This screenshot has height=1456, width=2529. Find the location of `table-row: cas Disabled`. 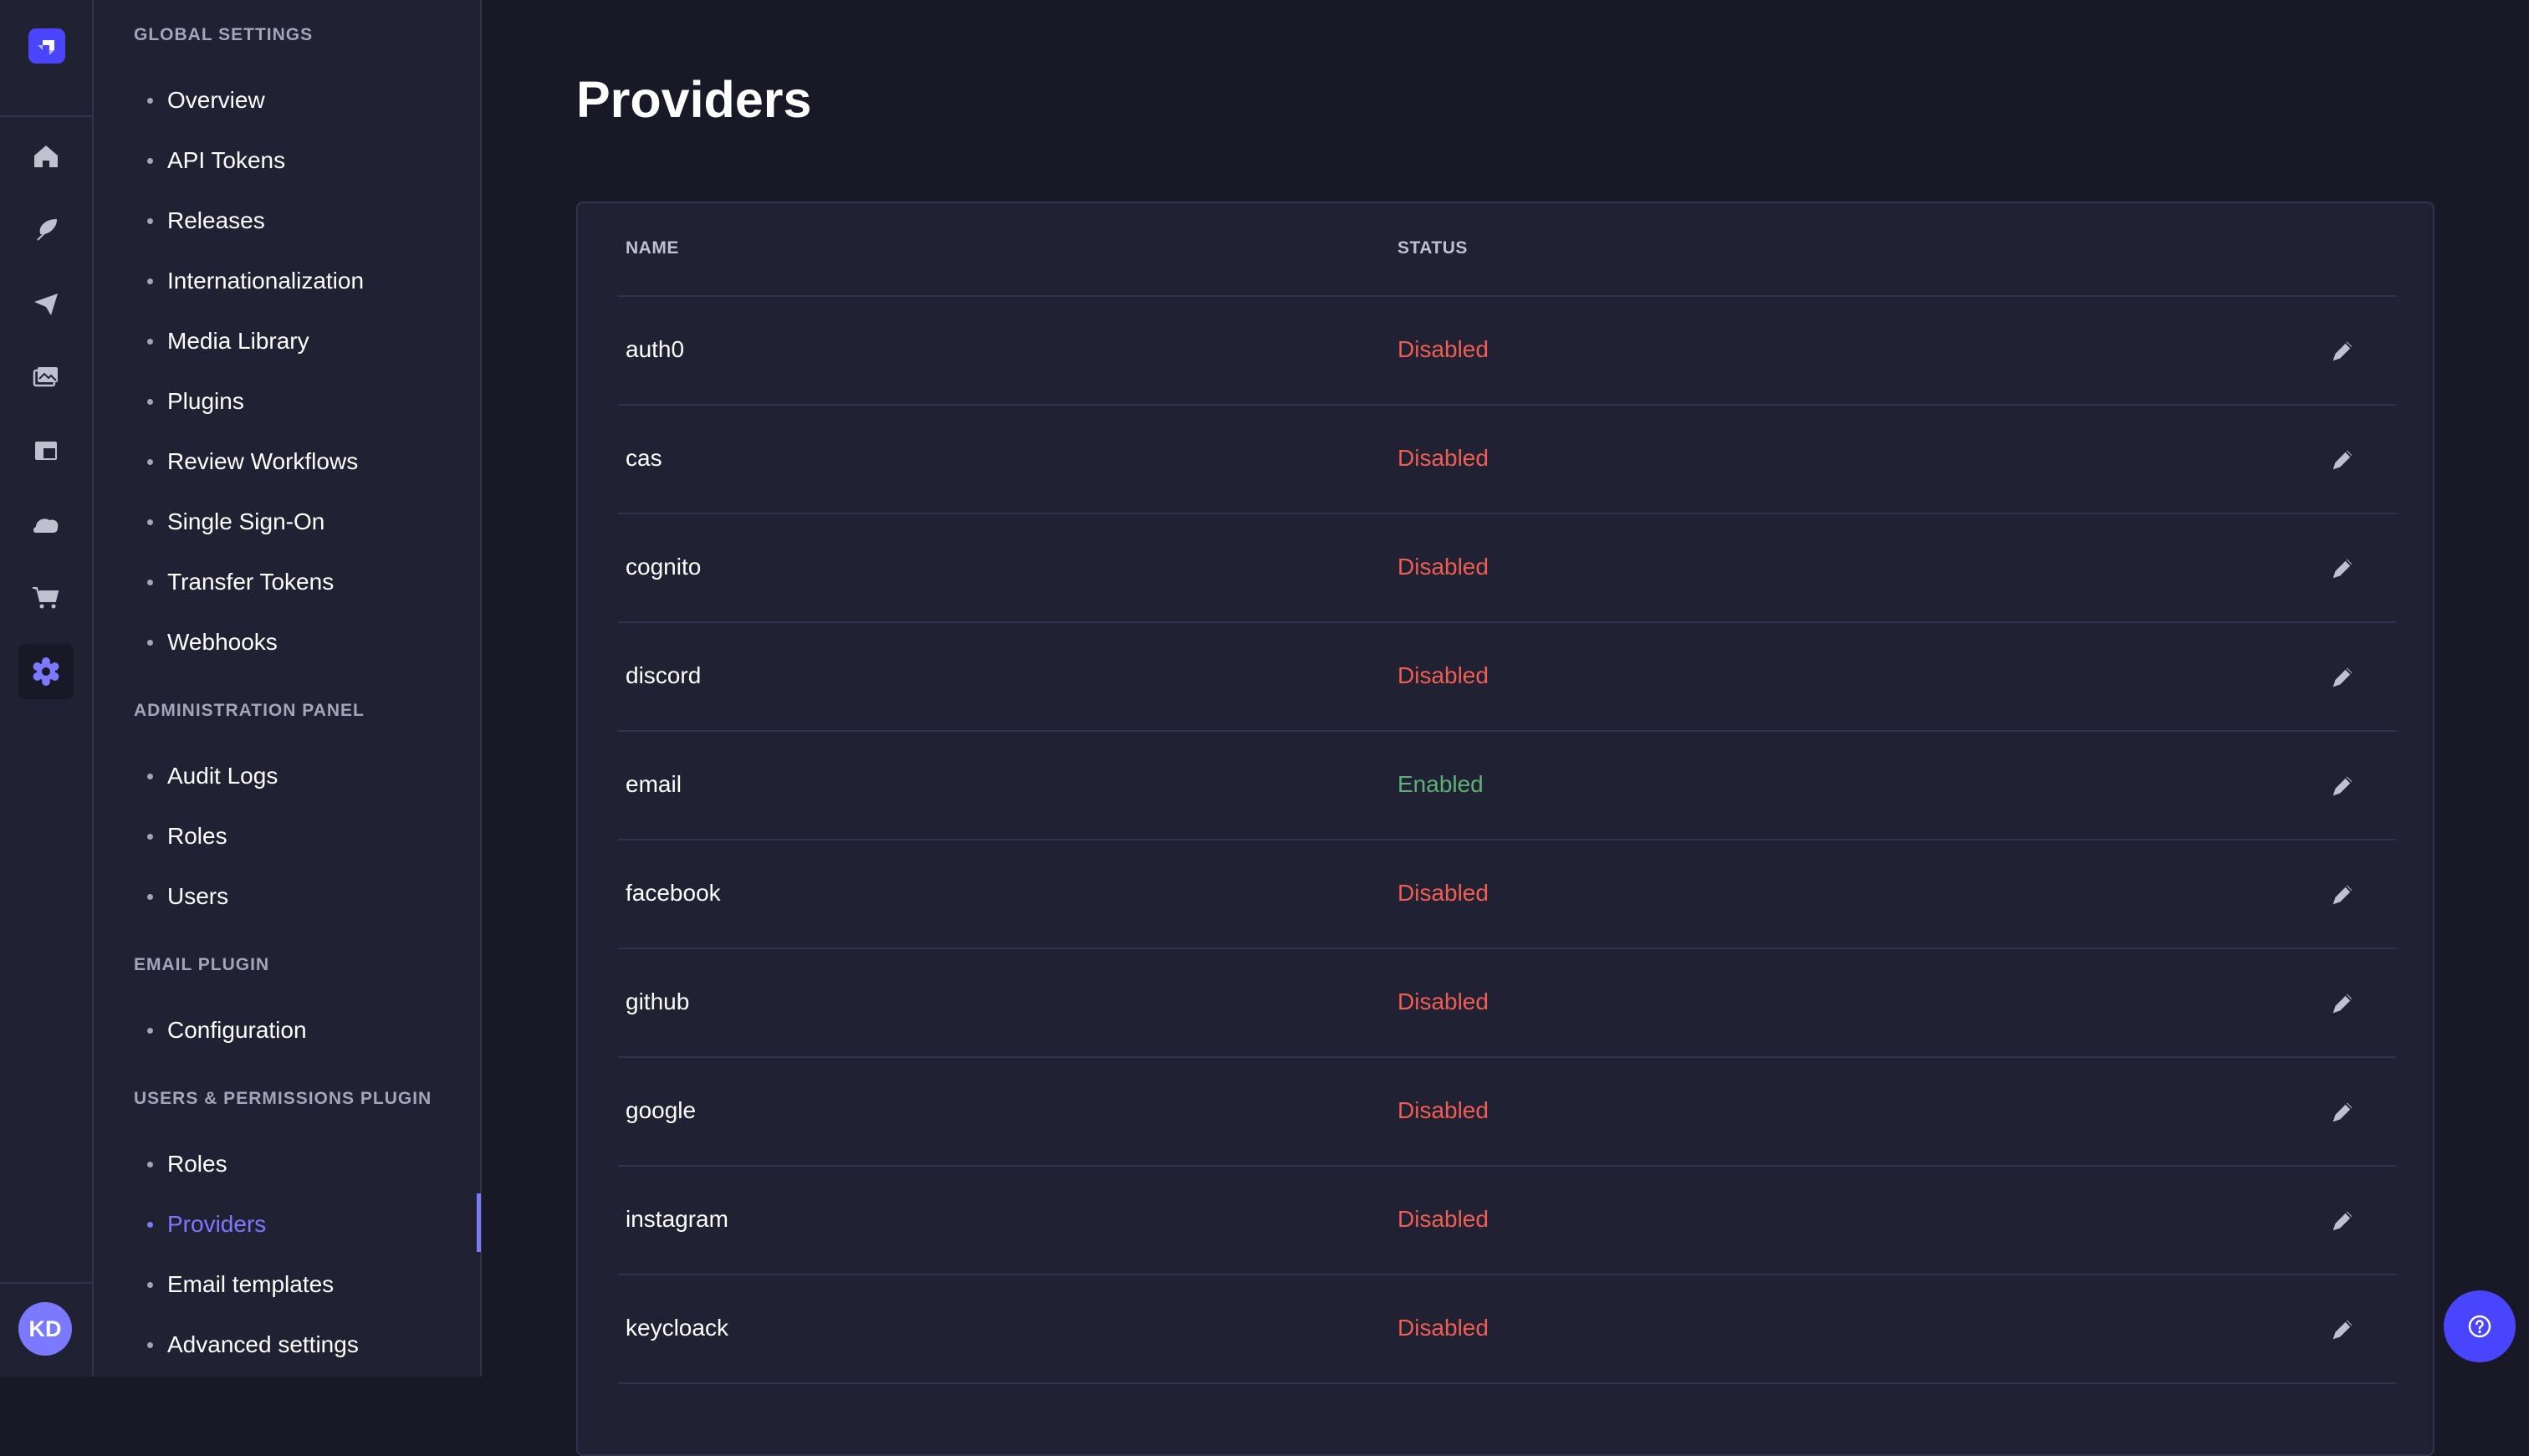

table-row: cas Disabled is located at coordinates (1507, 460).